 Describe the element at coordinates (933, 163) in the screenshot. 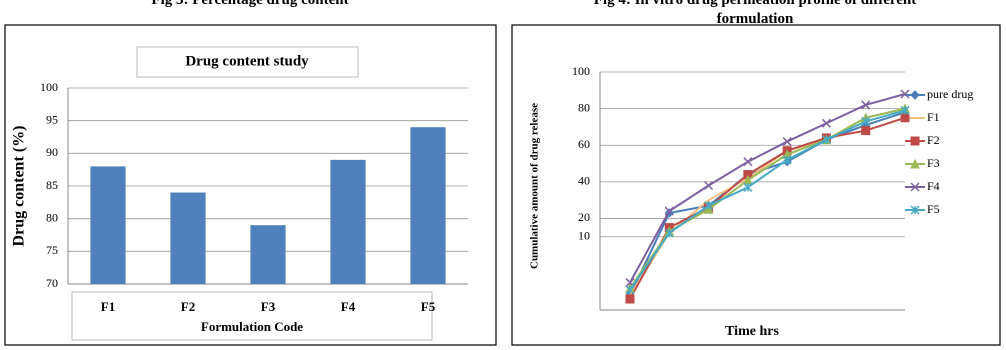

I see `legend-label: F3` at that location.